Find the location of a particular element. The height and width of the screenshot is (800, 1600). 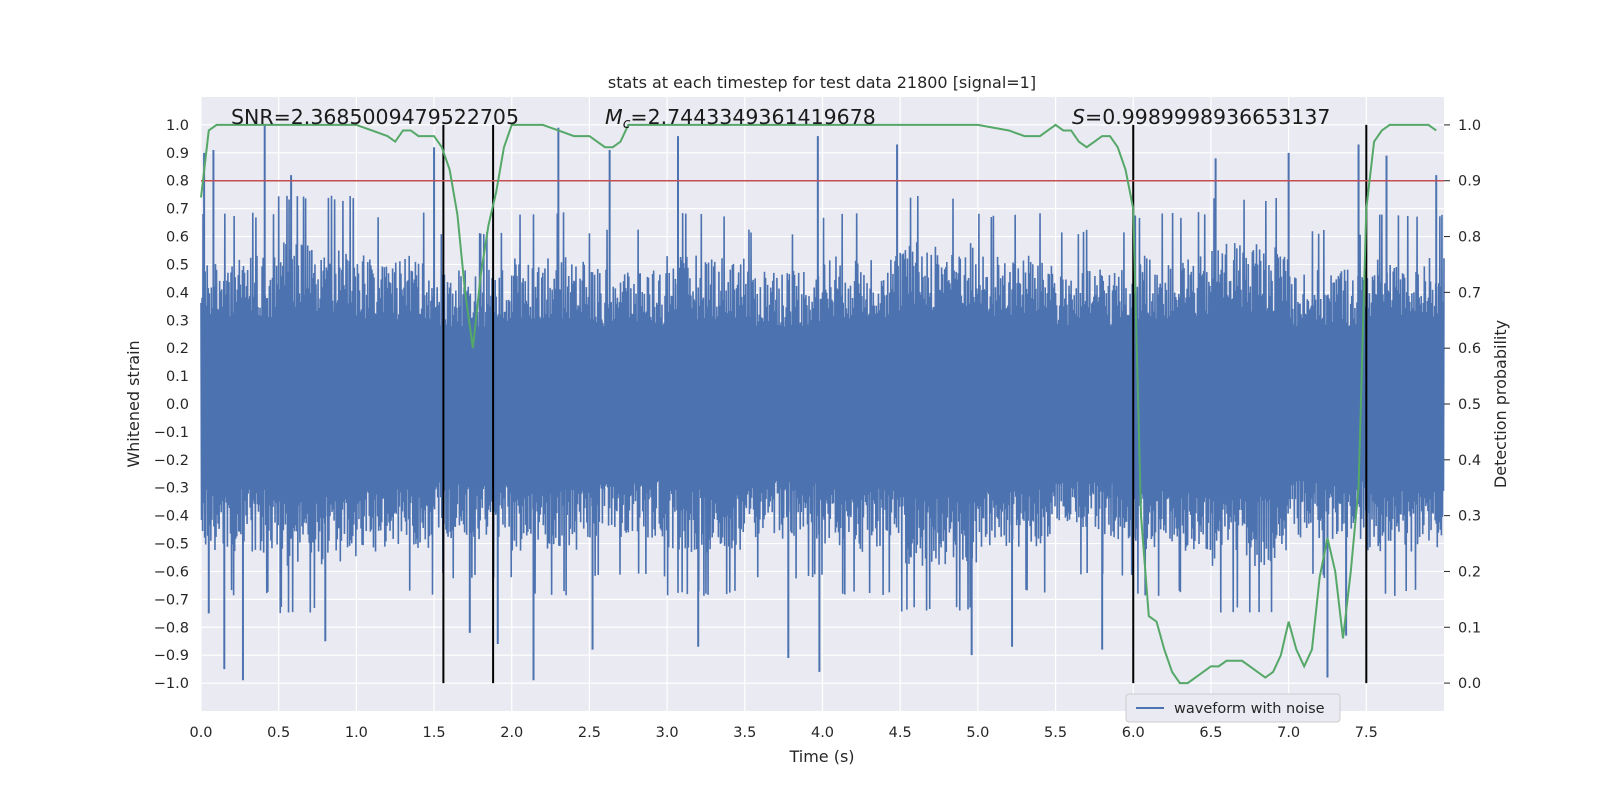

y-right-tick-label: 1.0 is located at coordinates (1469, 126).